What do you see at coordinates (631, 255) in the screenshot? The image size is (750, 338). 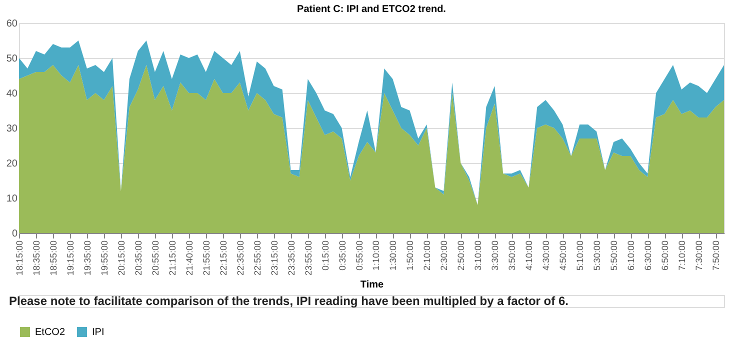 I see `x-tick-label: 6:10:00` at bounding box center [631, 255].